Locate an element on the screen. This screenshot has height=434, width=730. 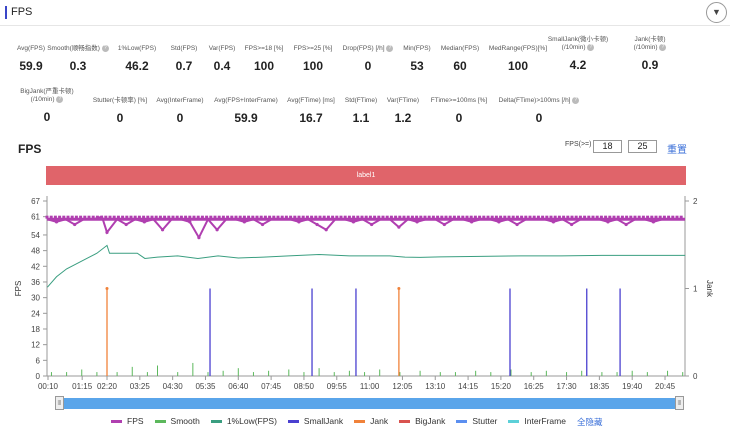
legend-label: 1%Low(FPS) is located at coordinates (251, 421).